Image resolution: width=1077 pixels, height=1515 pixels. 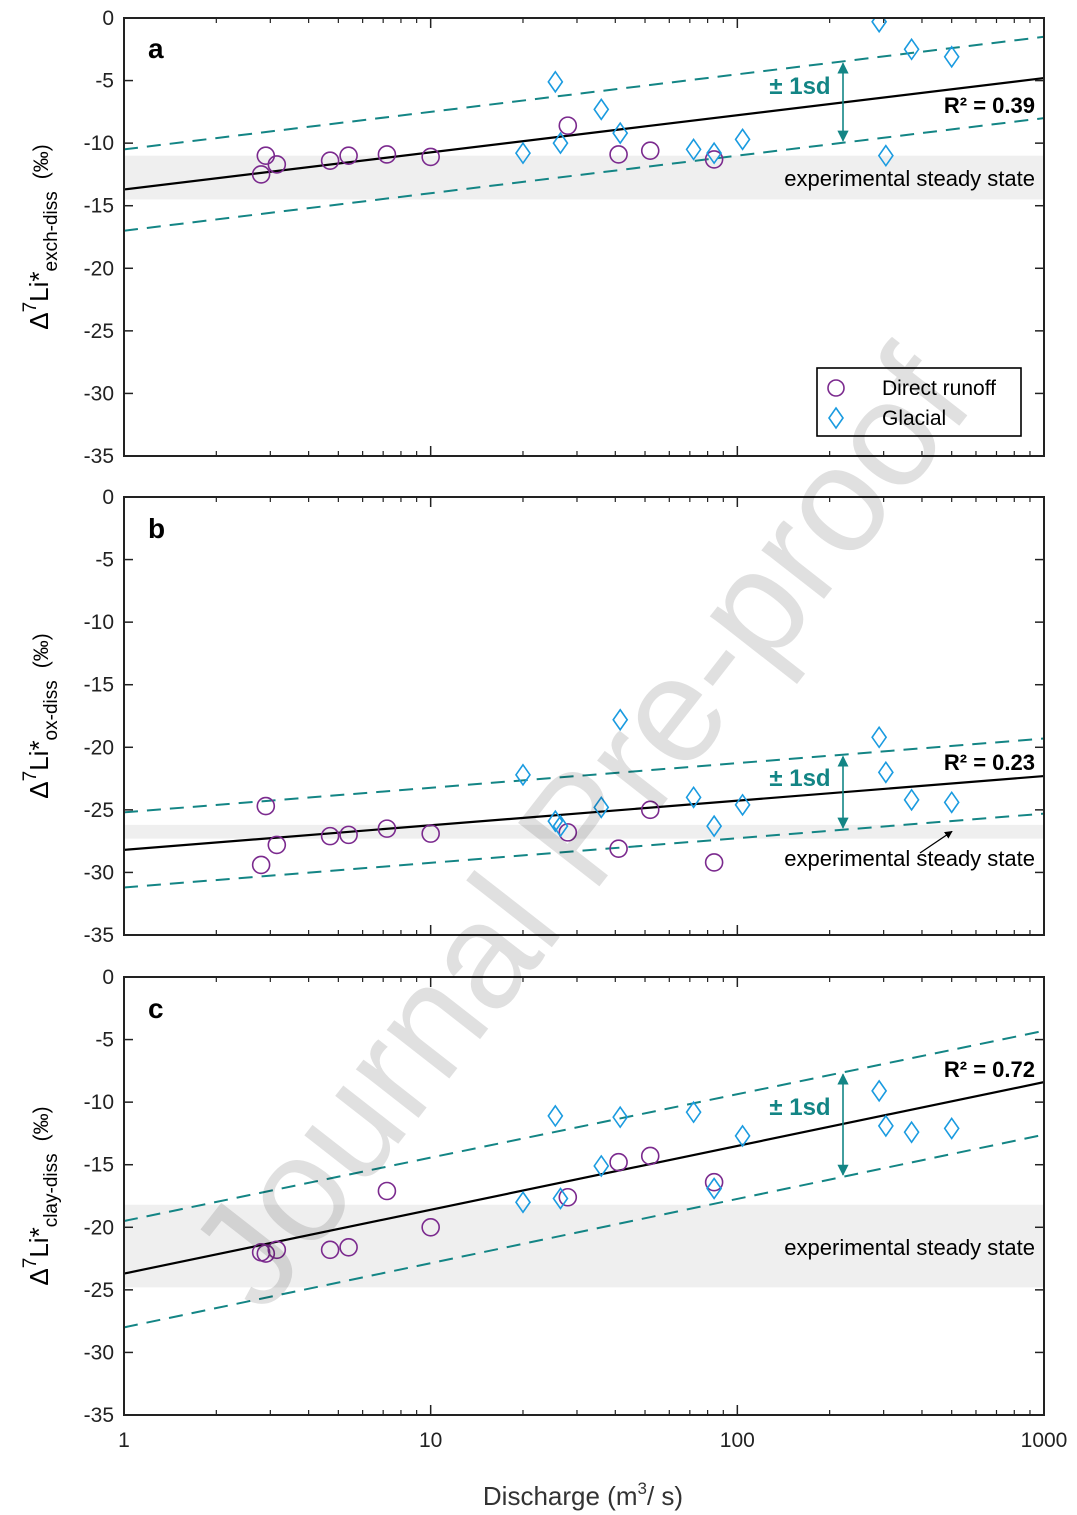 What do you see at coordinates (99, 268) in the screenshot?
I see `y-tick-label: -20` at bounding box center [99, 268].